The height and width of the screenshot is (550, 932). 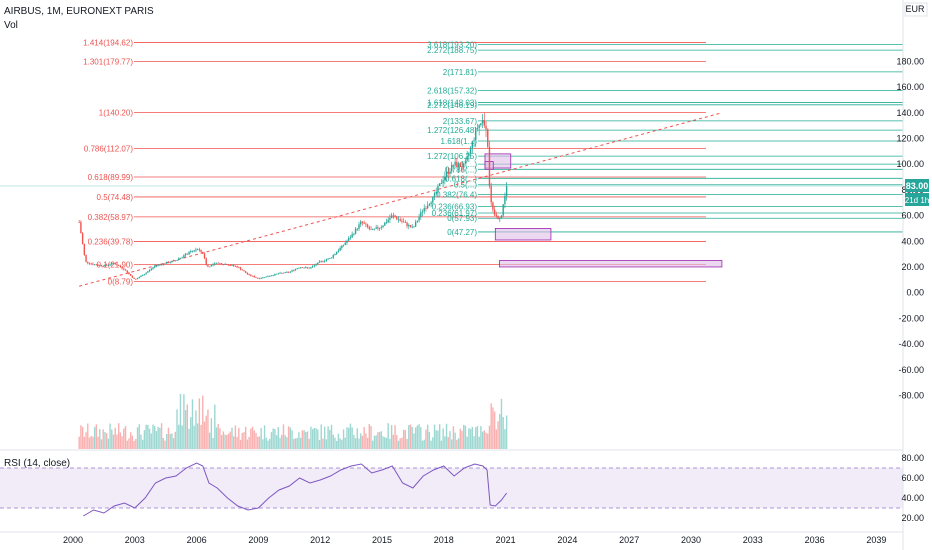 I want to click on fib-left-label: 0.236(39.78), so click(x=111, y=242).